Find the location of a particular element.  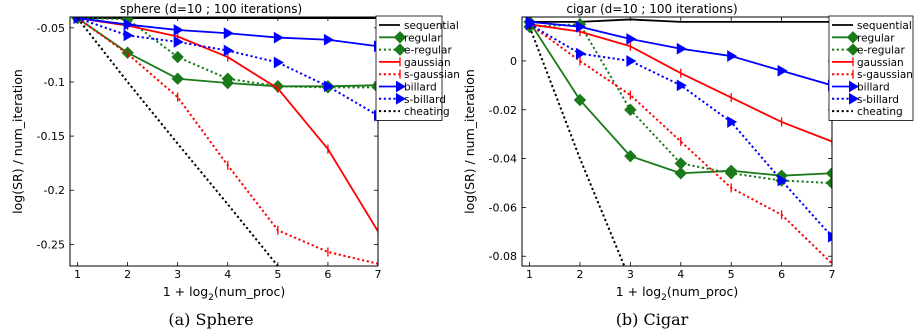

y-tick-label: -0.05 is located at coordinates (51, 28).